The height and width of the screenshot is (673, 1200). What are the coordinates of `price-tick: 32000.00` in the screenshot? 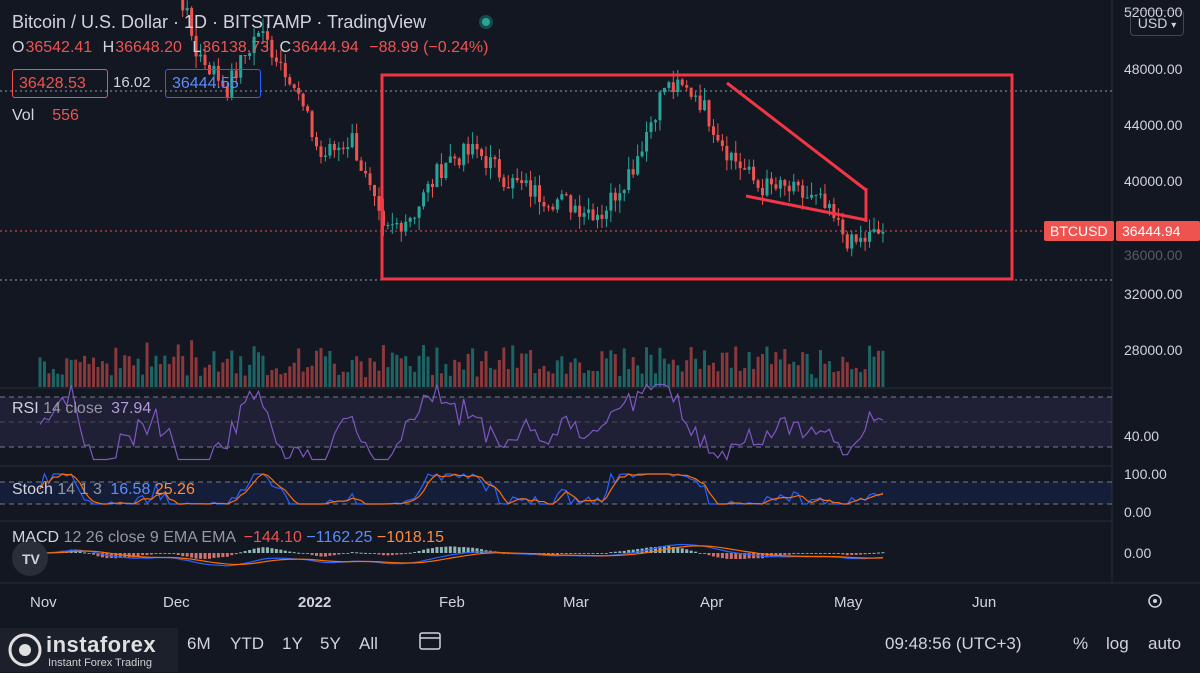 It's located at (1153, 294).